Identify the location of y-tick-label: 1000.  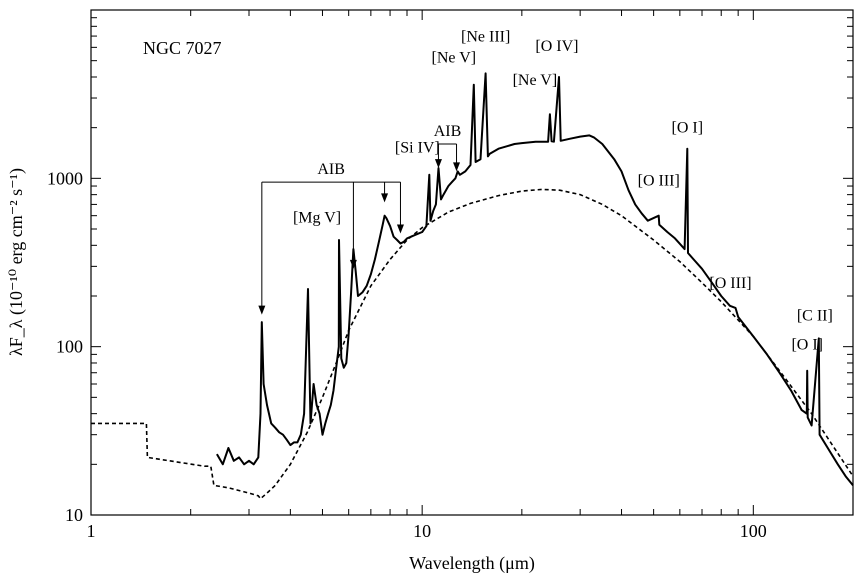
(65, 178).